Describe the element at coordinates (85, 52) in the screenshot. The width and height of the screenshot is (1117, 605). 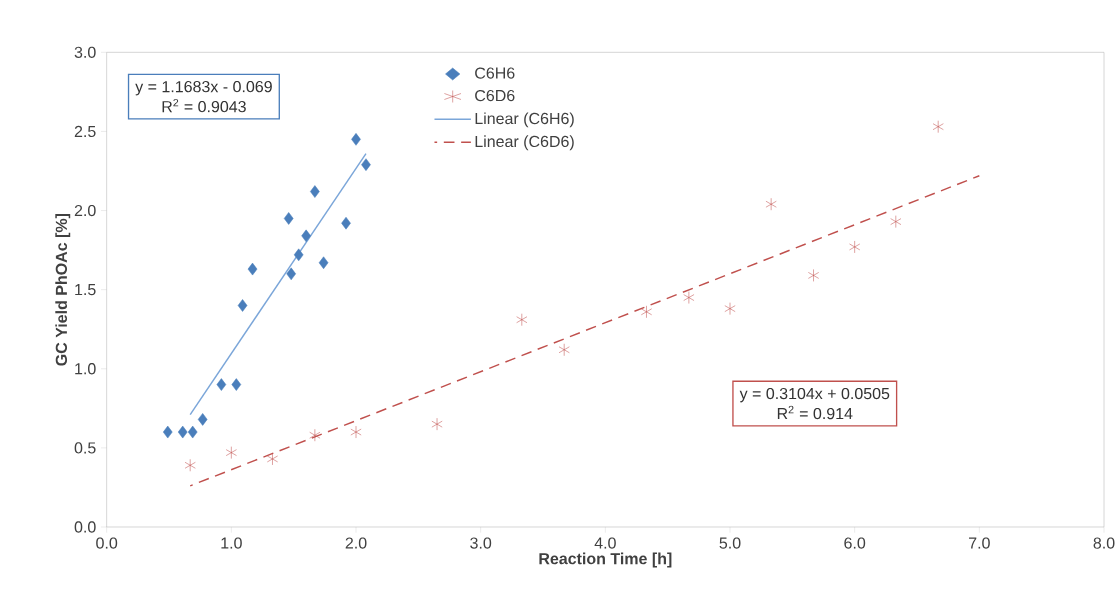
I see `y-tick-label: 3.0` at that location.